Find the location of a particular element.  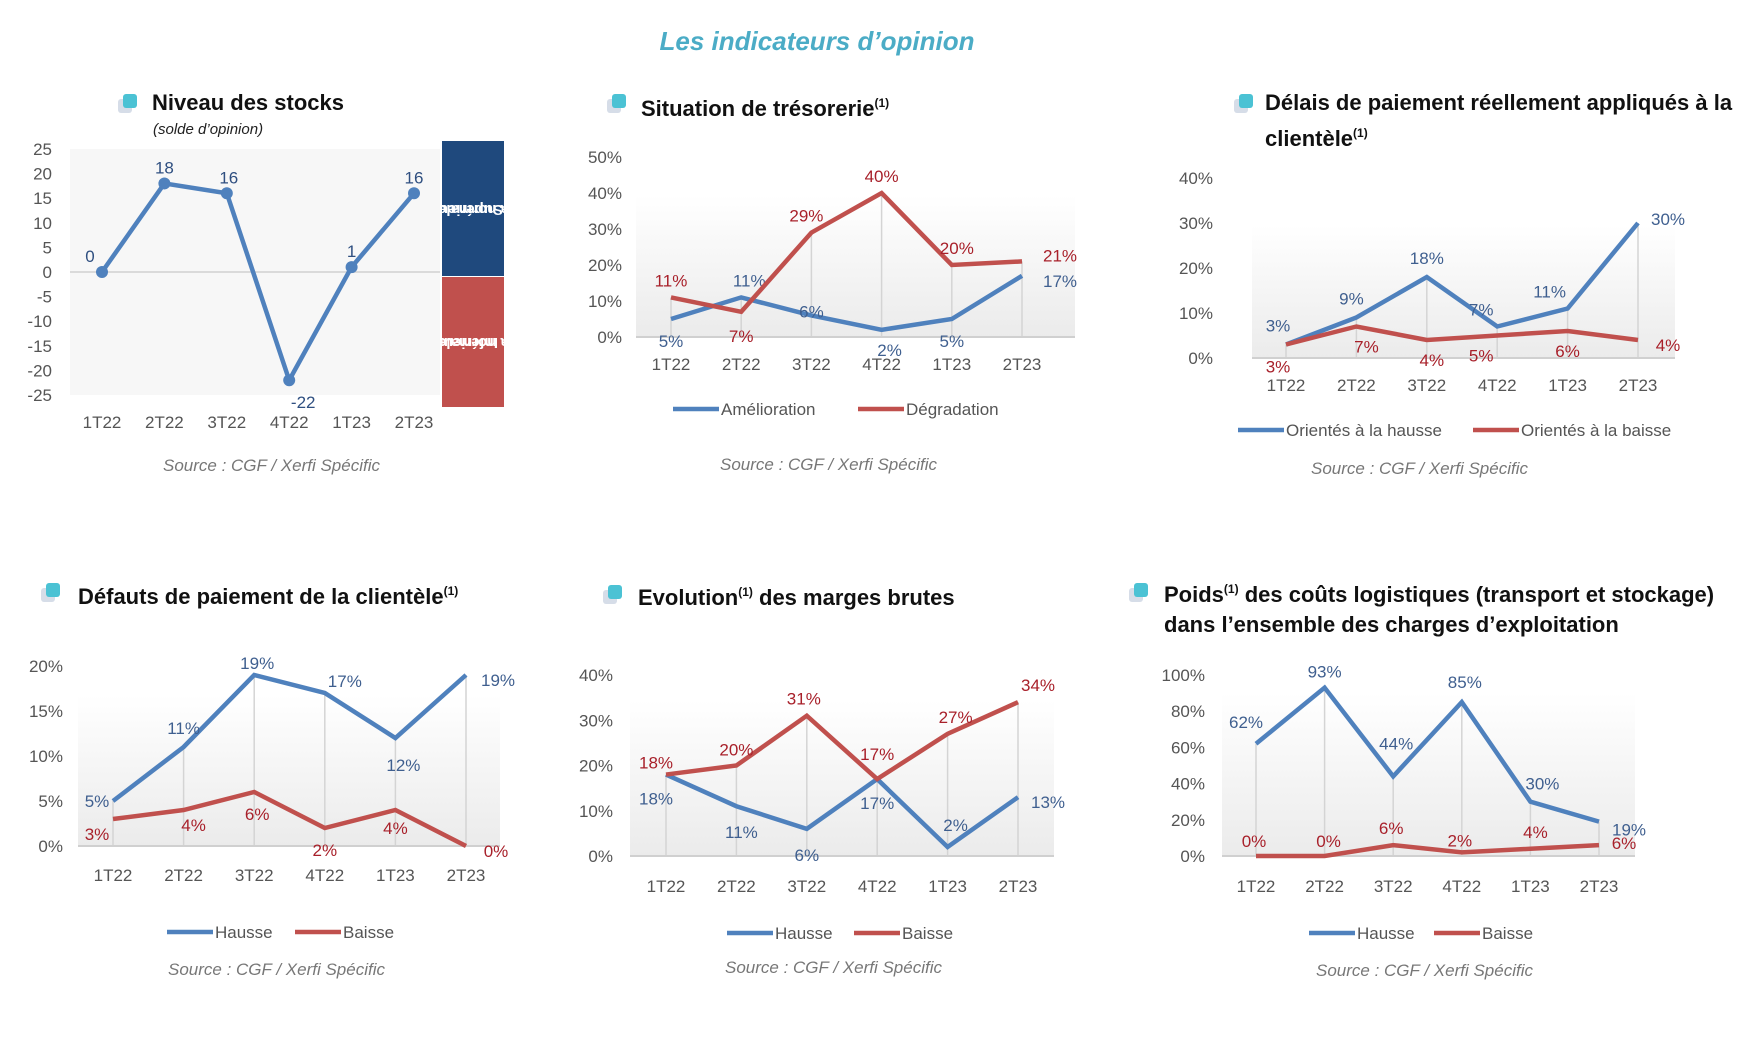

data-label: 40% is located at coordinates (882, 176).